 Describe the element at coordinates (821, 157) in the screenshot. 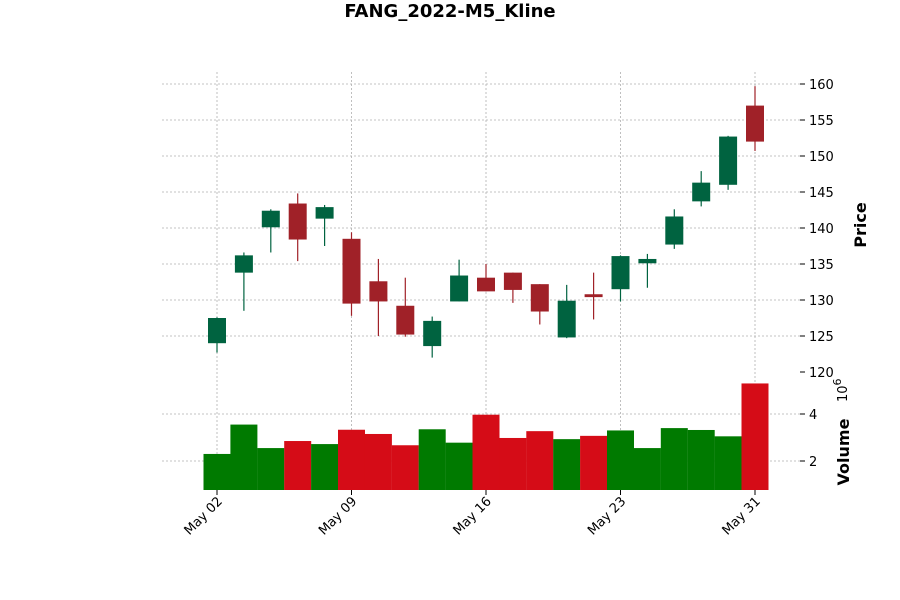

I see `price-tick-label: 150` at that location.